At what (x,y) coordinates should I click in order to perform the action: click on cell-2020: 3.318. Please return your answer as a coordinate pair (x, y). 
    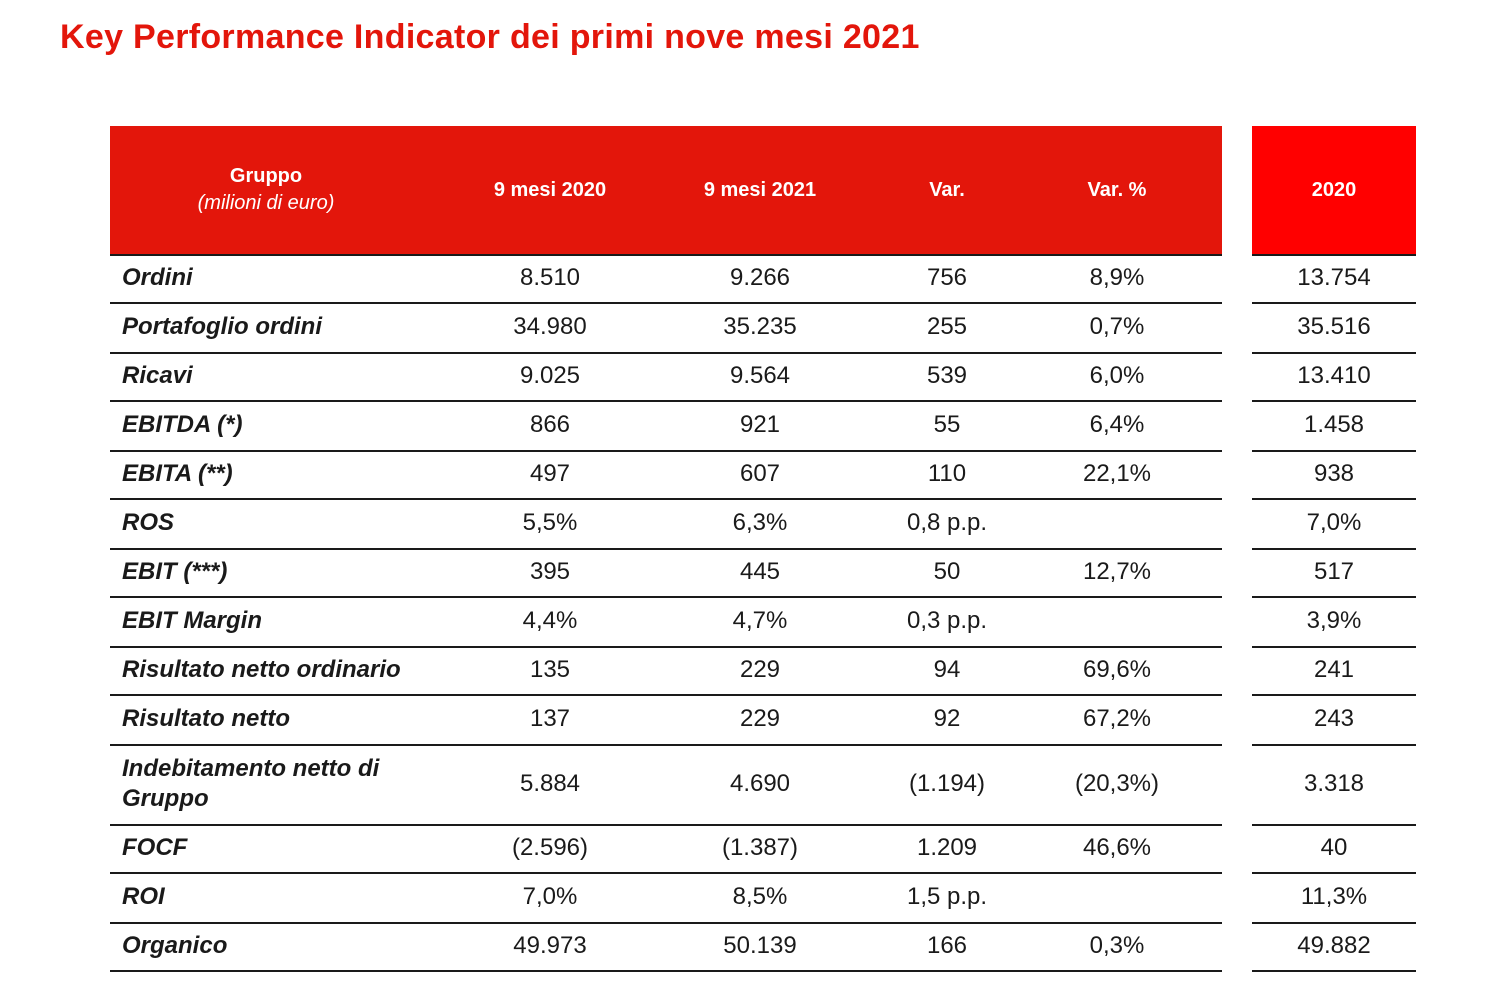
    Looking at the image, I should click on (1334, 783).